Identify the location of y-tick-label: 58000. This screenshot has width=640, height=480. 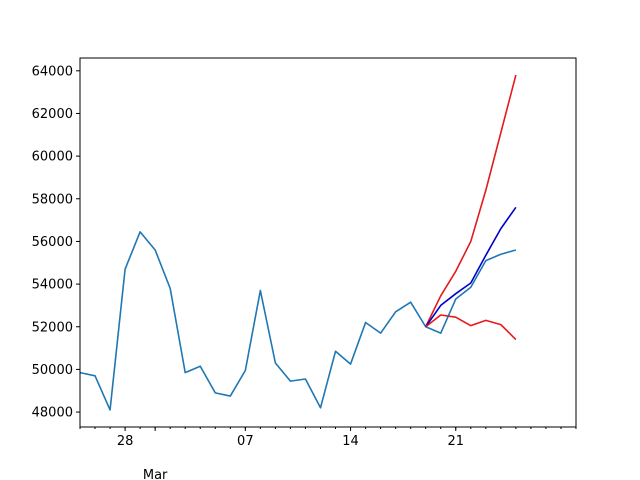
(52, 199).